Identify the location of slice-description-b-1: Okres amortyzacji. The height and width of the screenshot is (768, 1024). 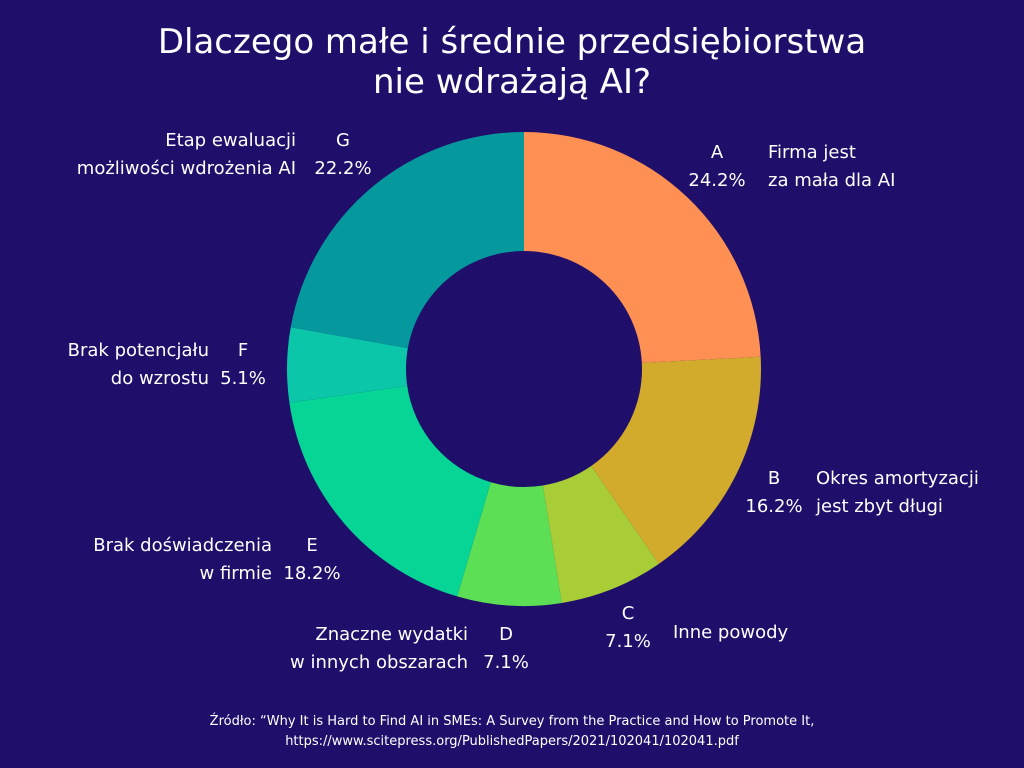
(897, 478).